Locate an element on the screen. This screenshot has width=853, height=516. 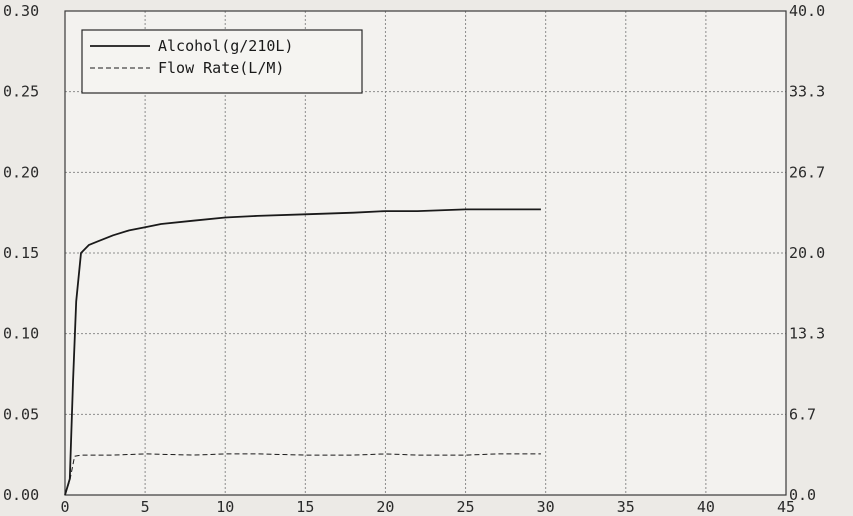
x-tick-label: 0 is located at coordinates (64, 507).